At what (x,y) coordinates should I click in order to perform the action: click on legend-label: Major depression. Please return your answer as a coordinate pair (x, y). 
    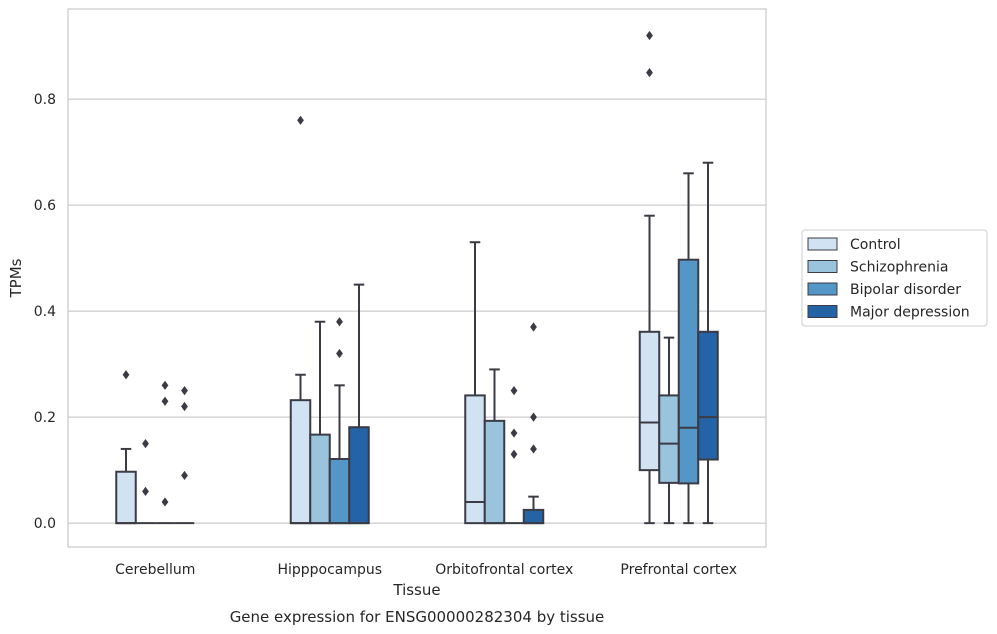
    Looking at the image, I should click on (910, 313).